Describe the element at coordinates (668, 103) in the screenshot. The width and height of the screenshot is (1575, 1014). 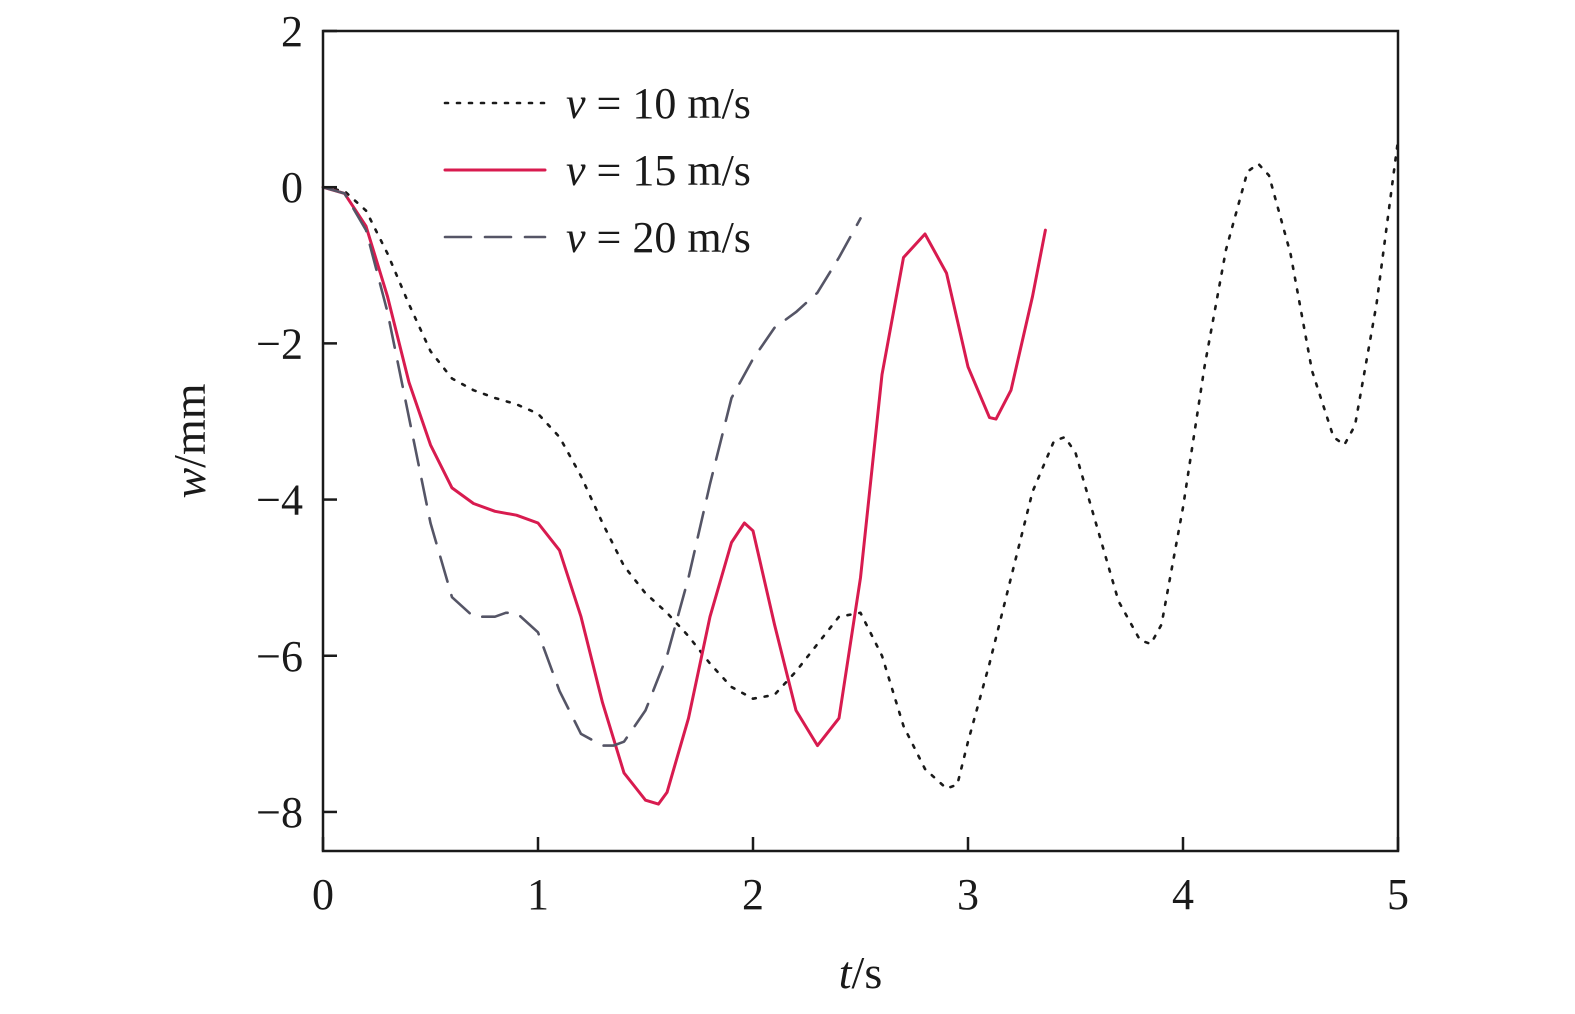
I see `legend-label-text: = 10 m/s` at that location.